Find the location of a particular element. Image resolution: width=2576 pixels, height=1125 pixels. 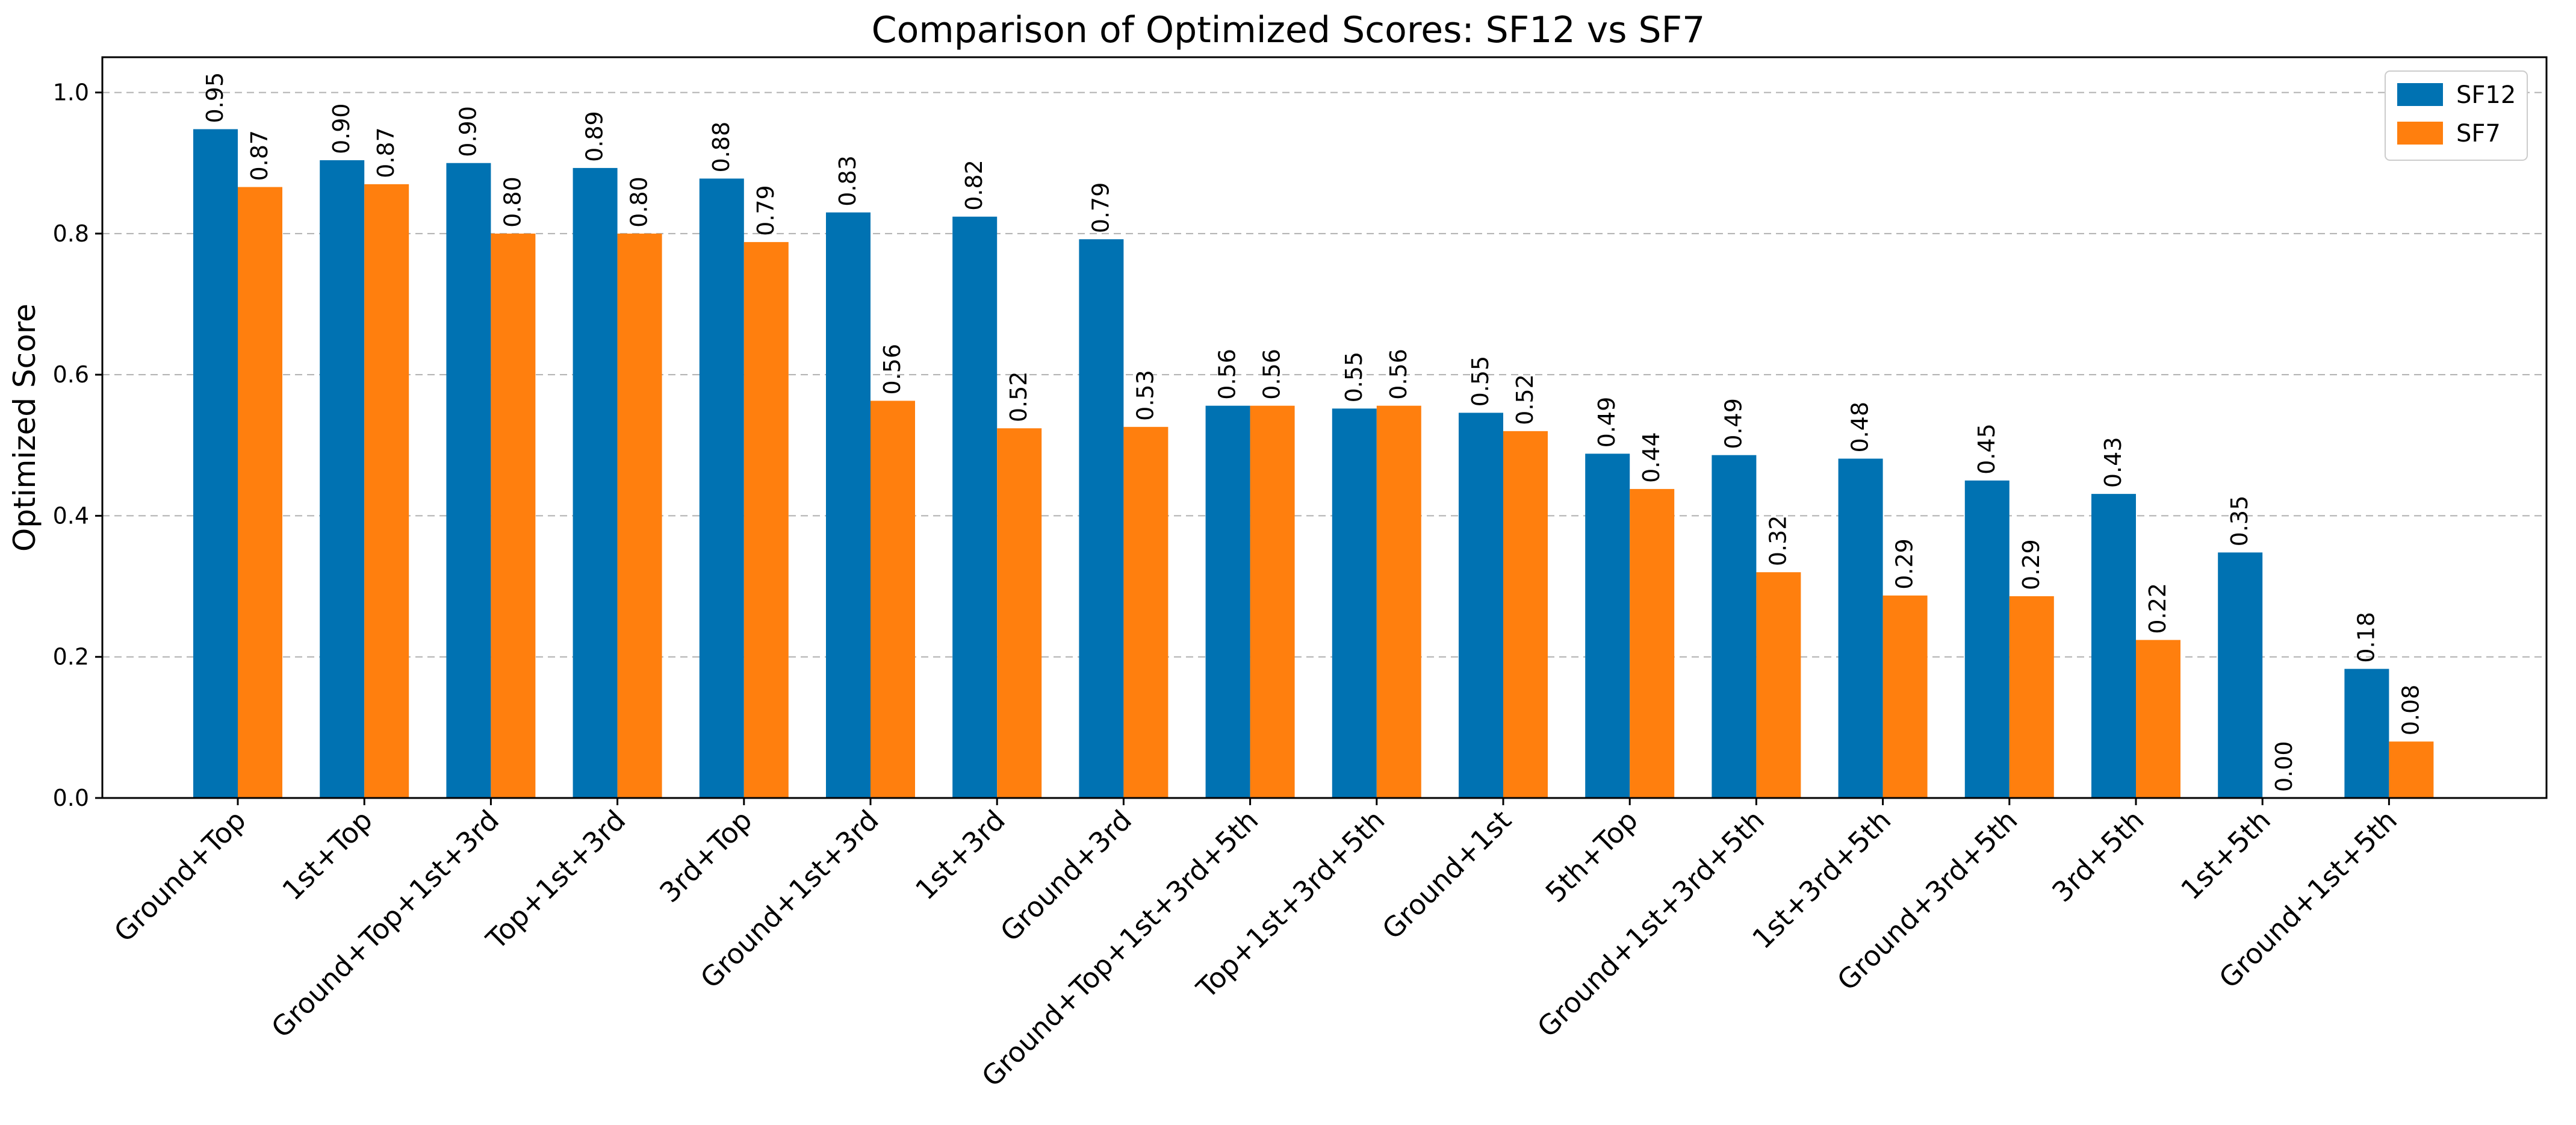

value-label-sf12: 0.18 is located at coordinates (2366, 637).